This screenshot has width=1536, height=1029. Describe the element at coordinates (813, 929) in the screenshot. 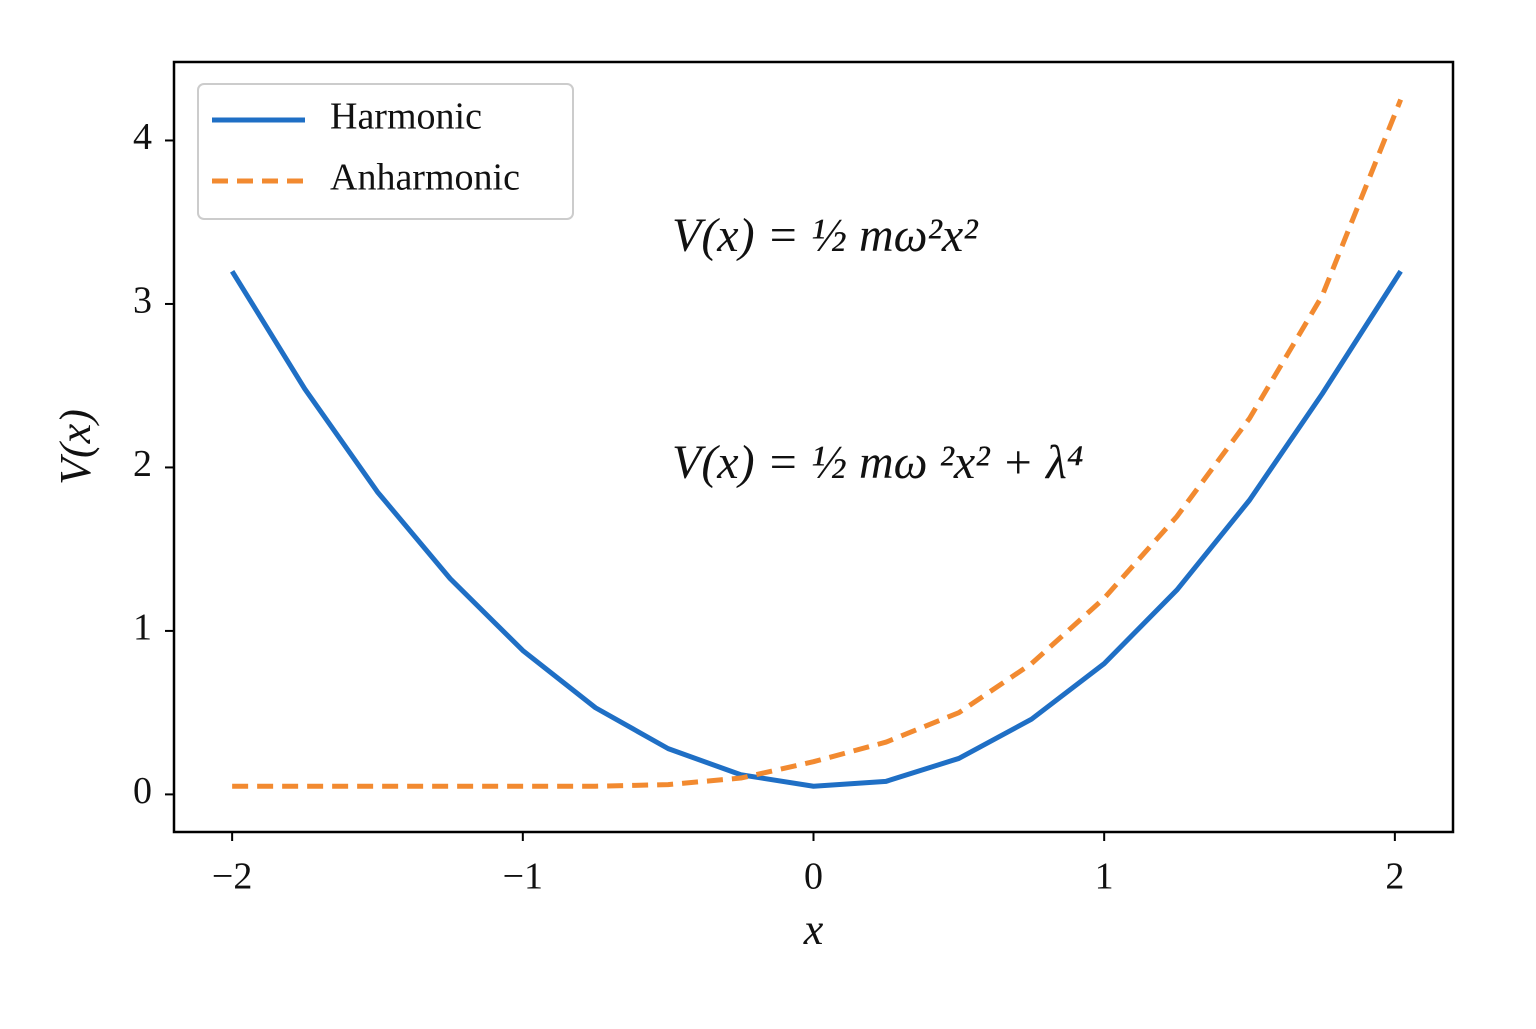

I see `x-axis-label: x` at that location.